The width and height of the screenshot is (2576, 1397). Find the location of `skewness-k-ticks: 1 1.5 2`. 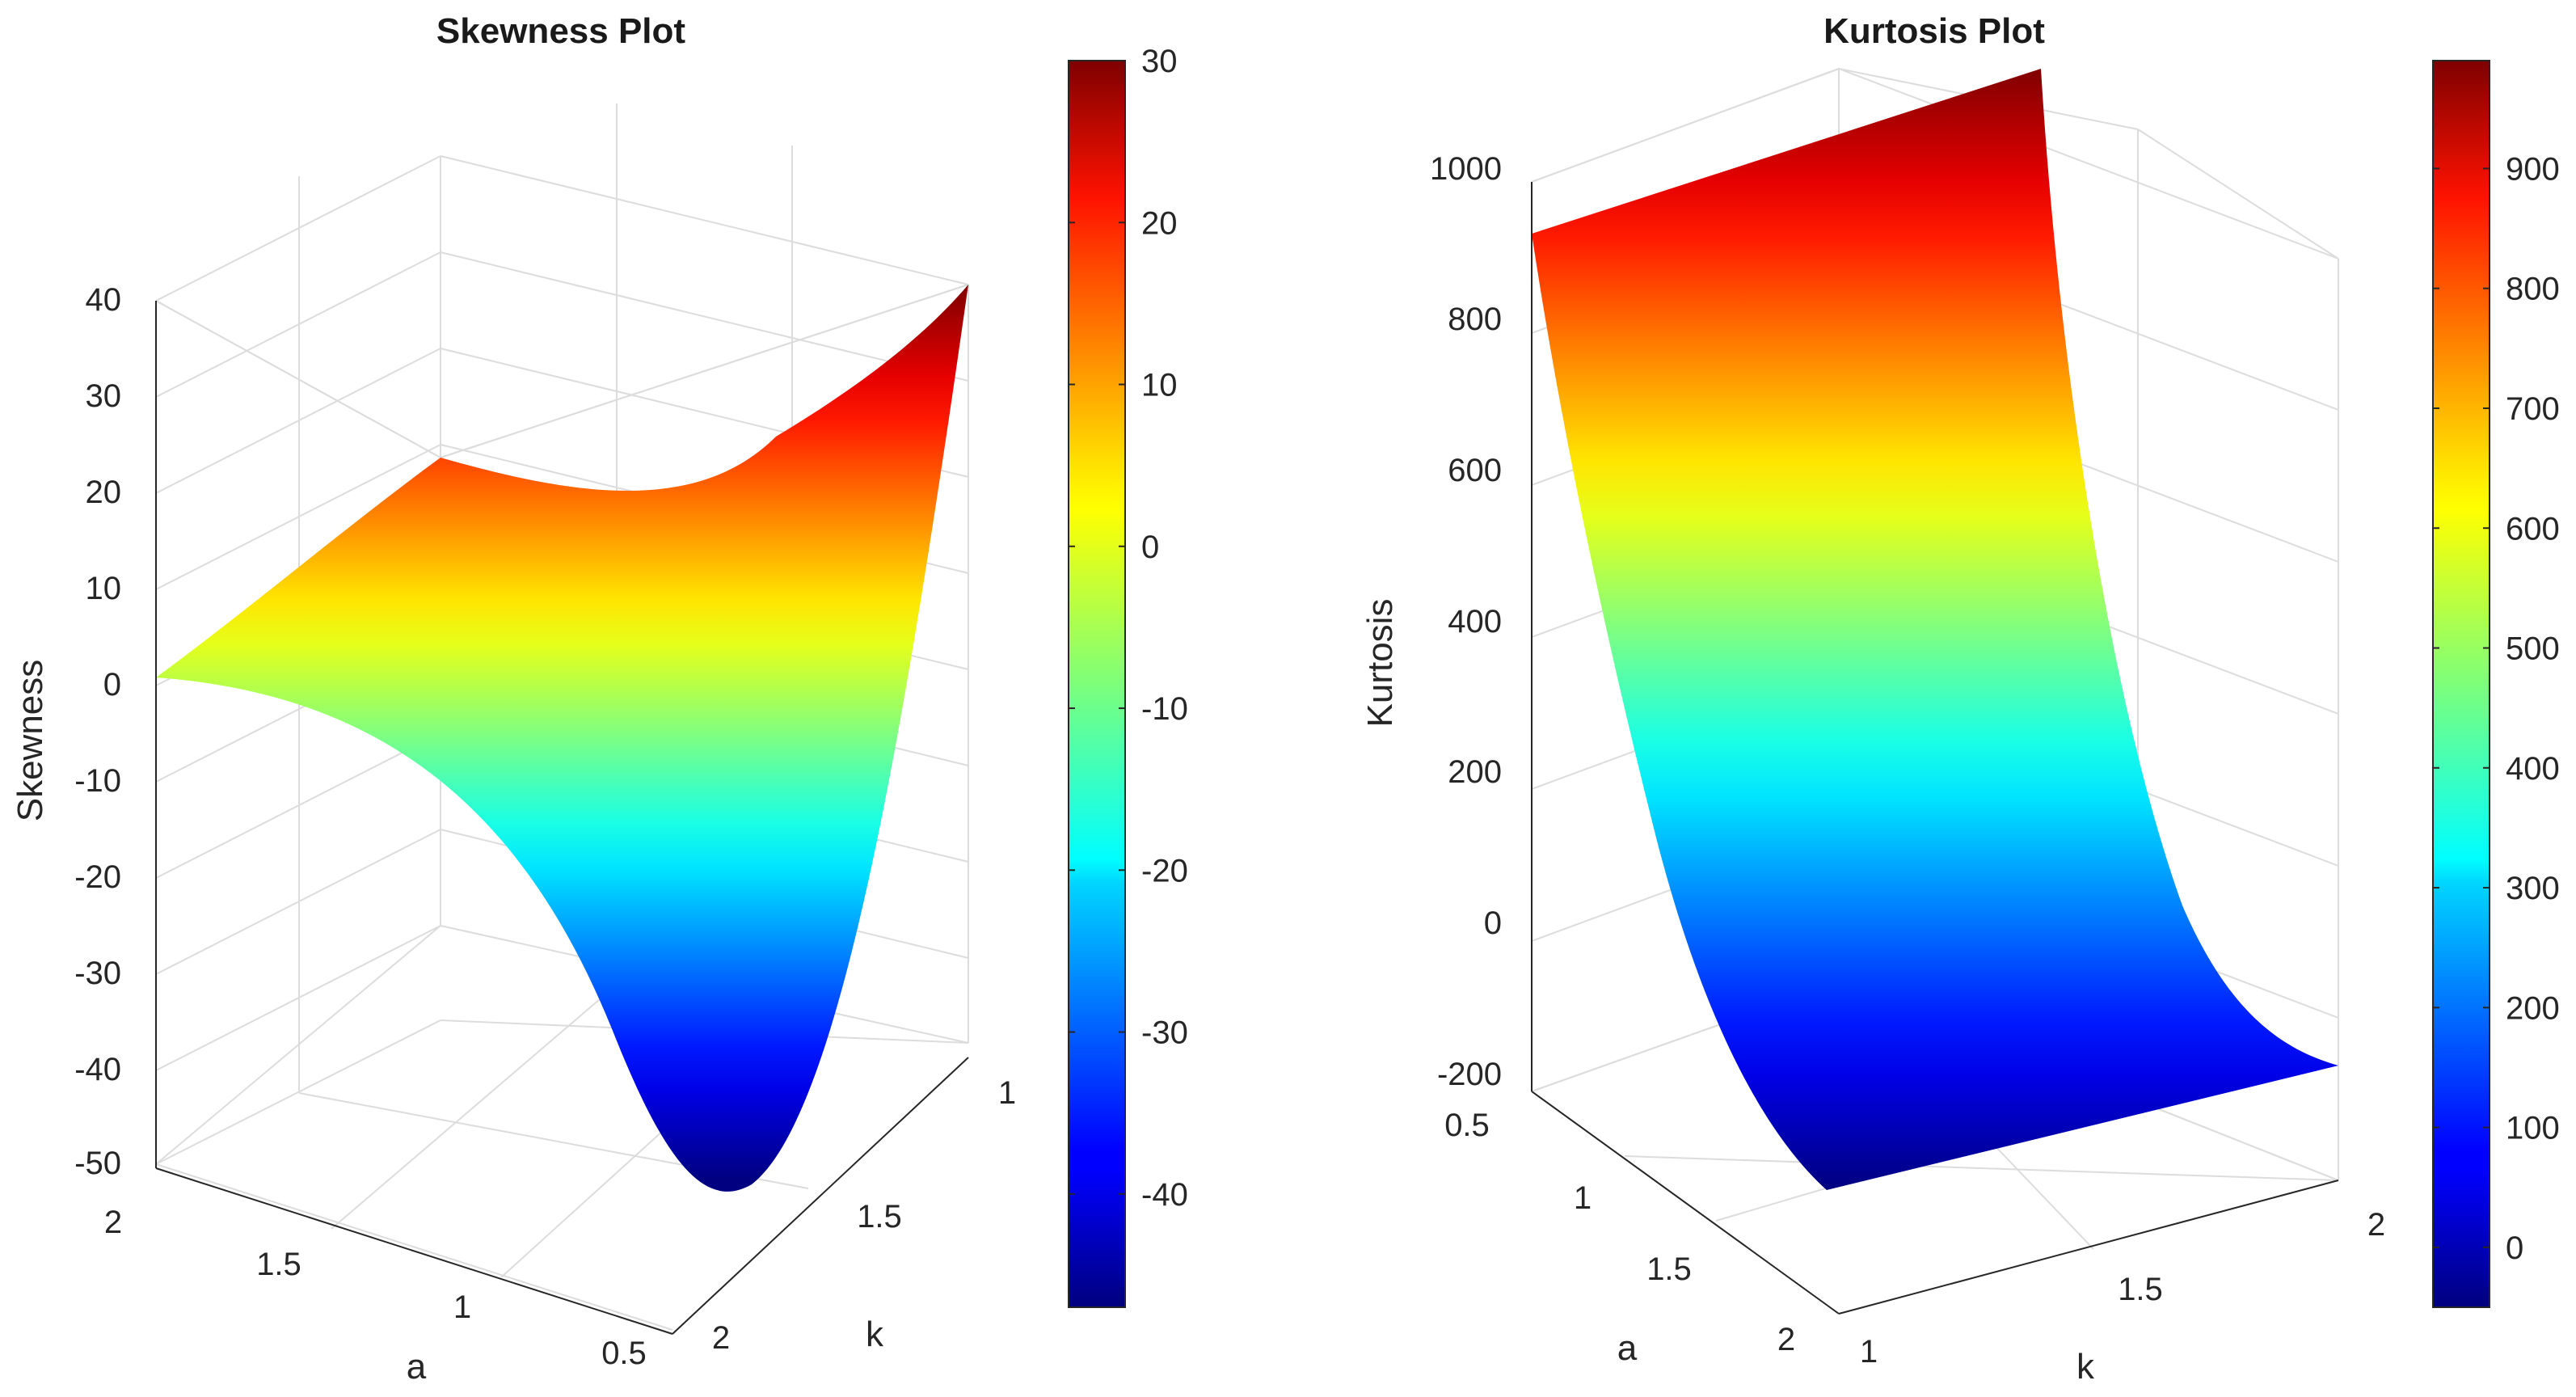

skewness-k-ticks: 1 1.5 2 is located at coordinates (864, 1215).